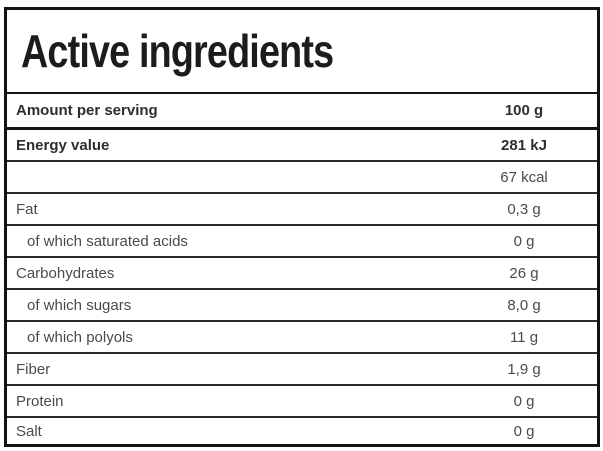  I want to click on table-row: of which polyols 11 g, so click(302, 338).